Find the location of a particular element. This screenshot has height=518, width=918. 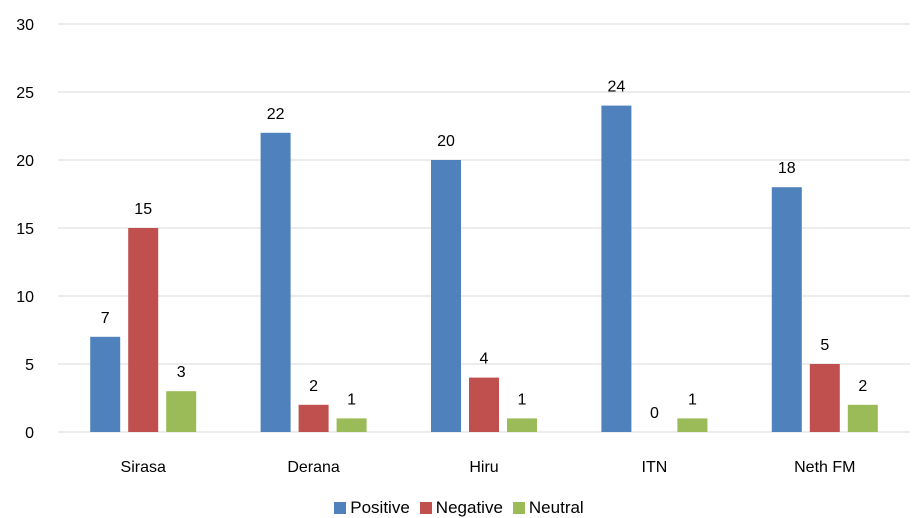

data-label: 4 is located at coordinates (484, 359).